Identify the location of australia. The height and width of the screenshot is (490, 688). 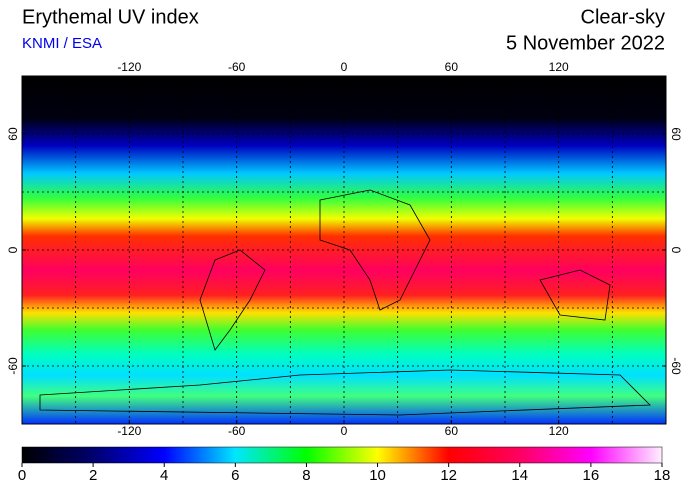
(575, 295).